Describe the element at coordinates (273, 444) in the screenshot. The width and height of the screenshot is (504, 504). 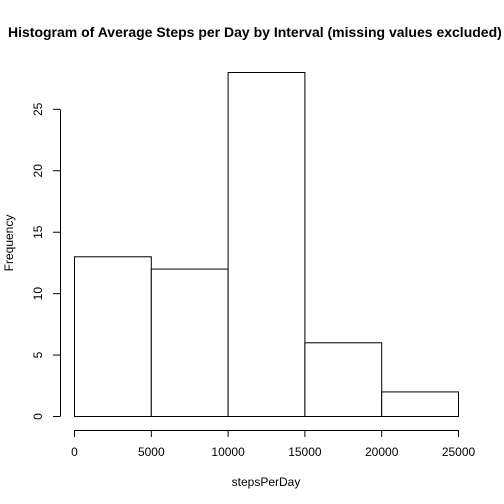
I see `x-axis: 0 5000 10000 15000 20000 25000` at that location.